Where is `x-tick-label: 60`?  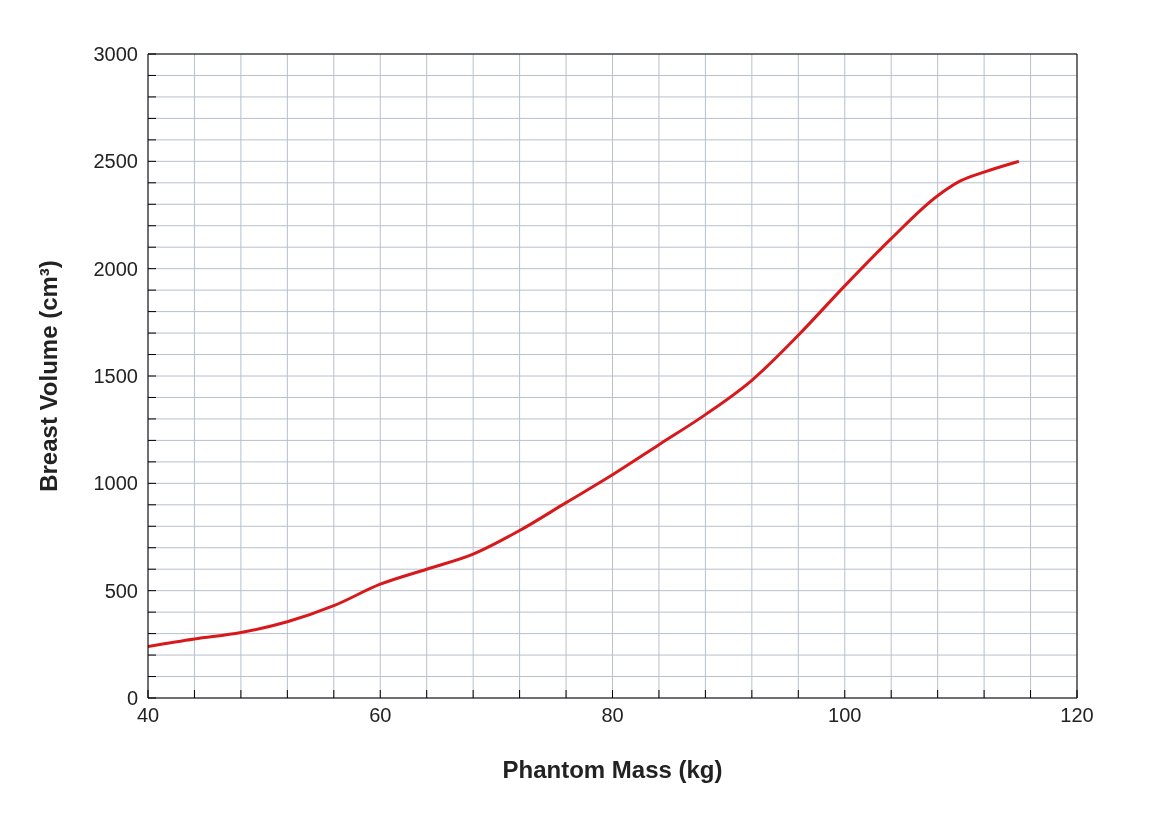
x-tick-label: 60 is located at coordinates (380, 715).